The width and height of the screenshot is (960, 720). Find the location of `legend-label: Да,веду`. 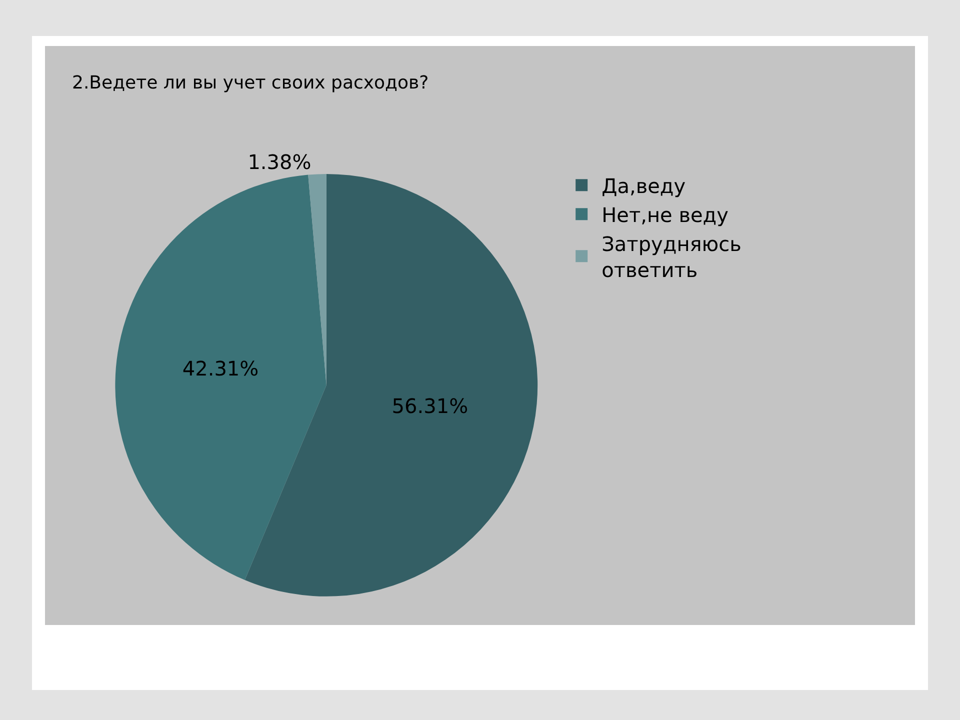

legend-label: Да,веду is located at coordinates (644, 186).